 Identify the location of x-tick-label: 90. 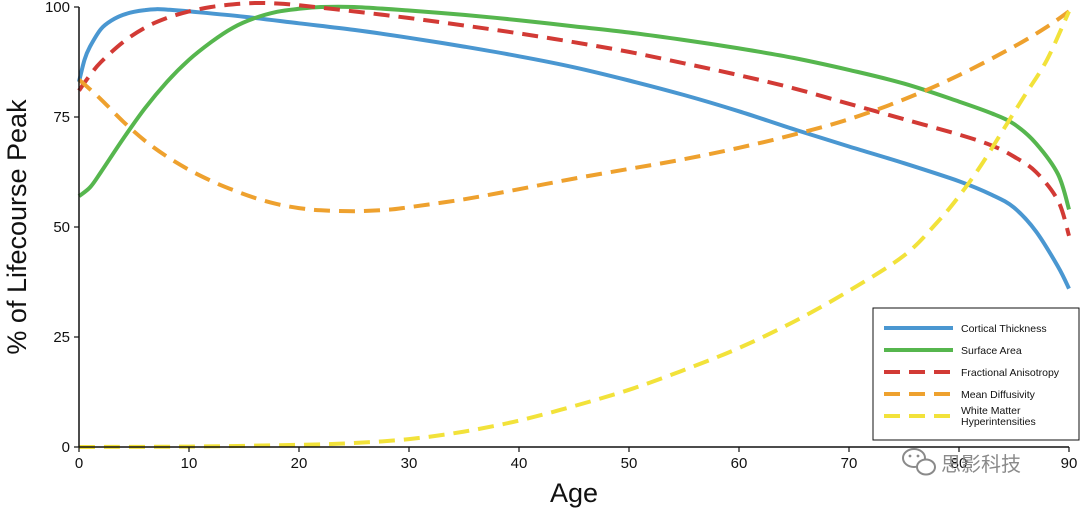
(1069, 463).